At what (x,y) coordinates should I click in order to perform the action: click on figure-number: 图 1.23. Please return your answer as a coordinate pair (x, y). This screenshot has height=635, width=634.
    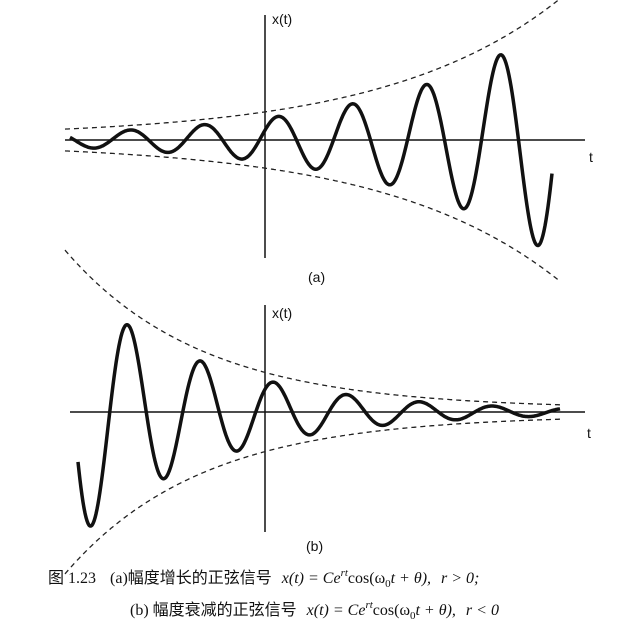
    Looking at the image, I should click on (72, 578).